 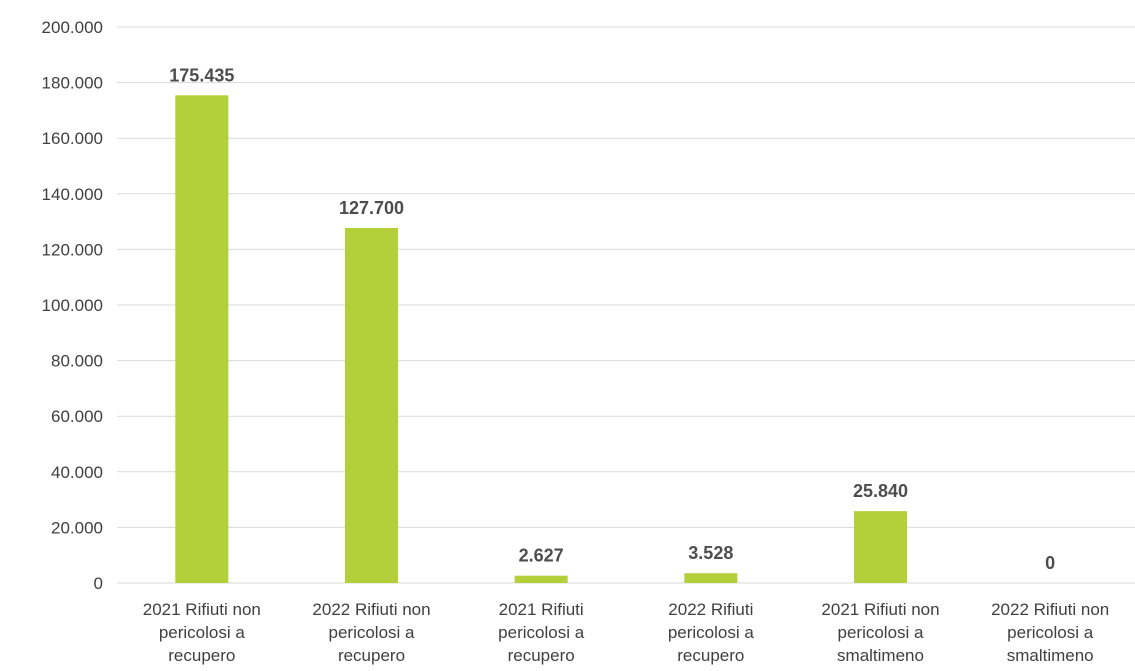 What do you see at coordinates (72, 194) in the screenshot?
I see `y-tick-label: 140.000` at bounding box center [72, 194].